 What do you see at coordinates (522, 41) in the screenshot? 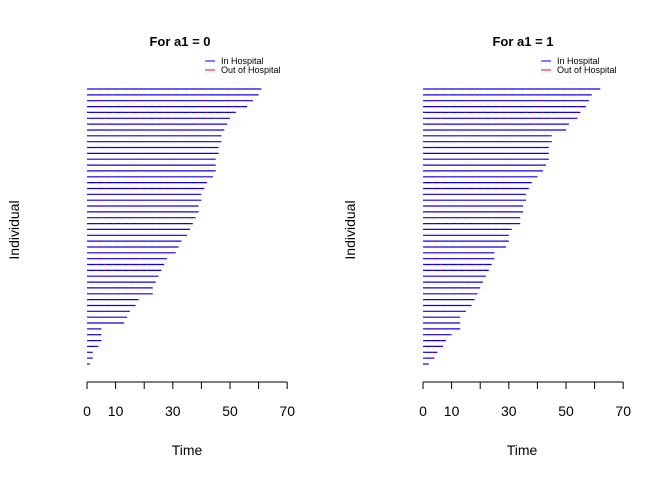
I see `chart-title: For a1 = 1` at bounding box center [522, 41].